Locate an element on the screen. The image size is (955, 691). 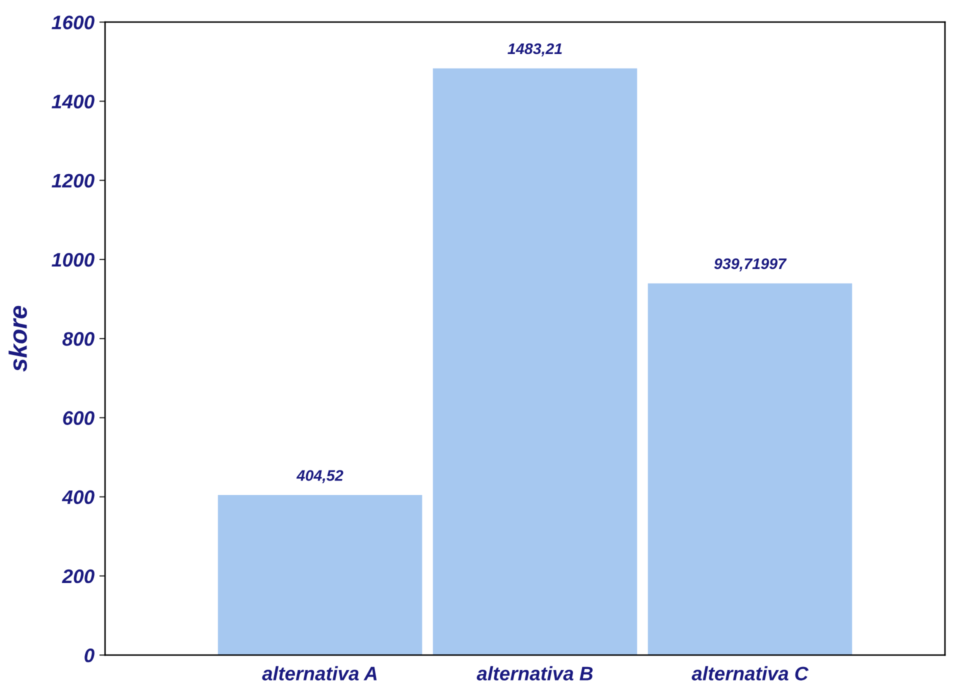
y-tick-label: 400 is located at coordinates (78, 497).